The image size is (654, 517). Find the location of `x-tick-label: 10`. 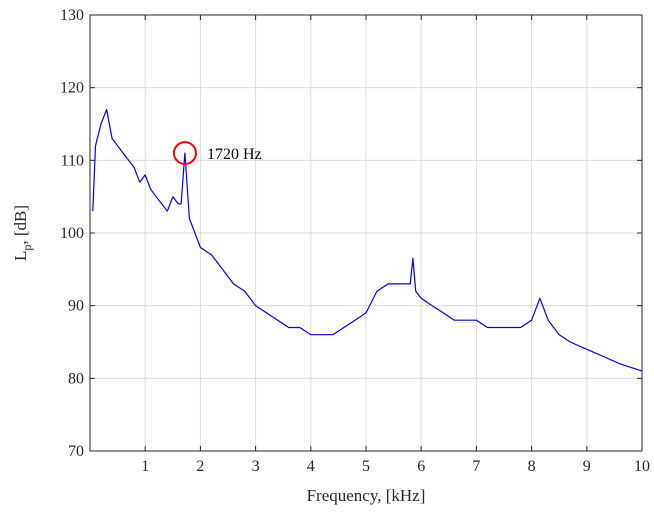

x-tick-label: 10 is located at coordinates (642, 466).